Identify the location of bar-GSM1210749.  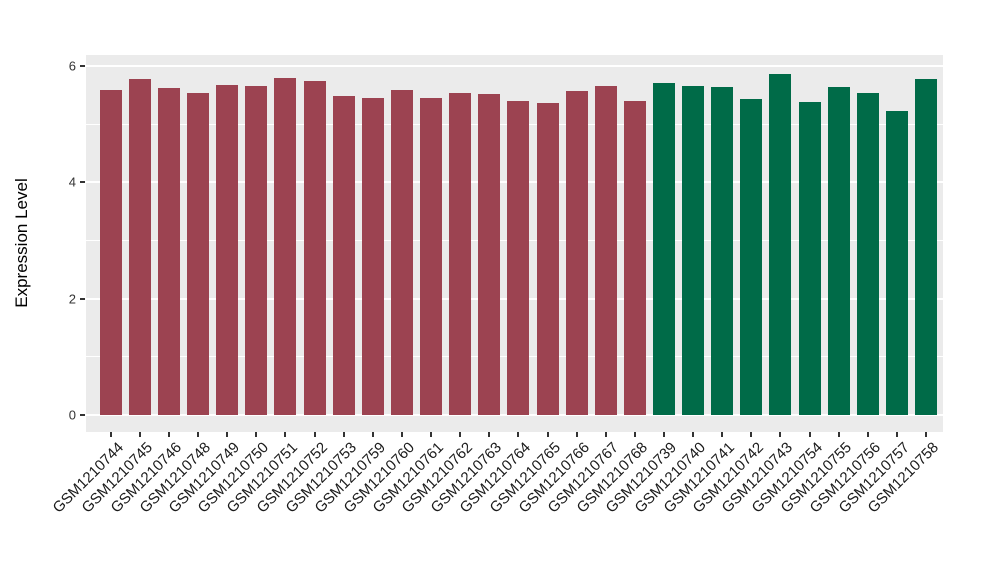
(227, 250).